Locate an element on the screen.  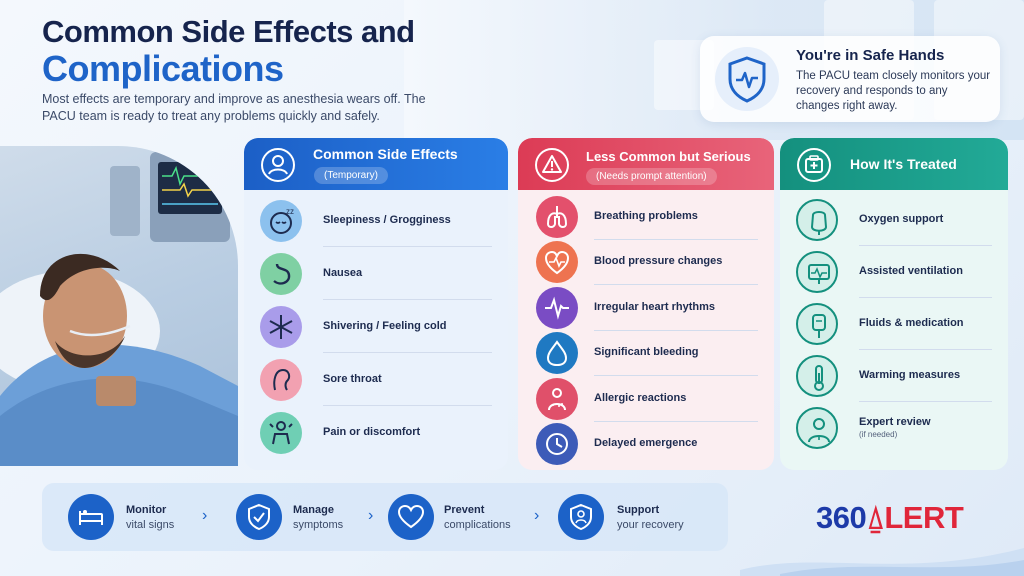
step-subtitle: symptoms is located at coordinates (318, 525).